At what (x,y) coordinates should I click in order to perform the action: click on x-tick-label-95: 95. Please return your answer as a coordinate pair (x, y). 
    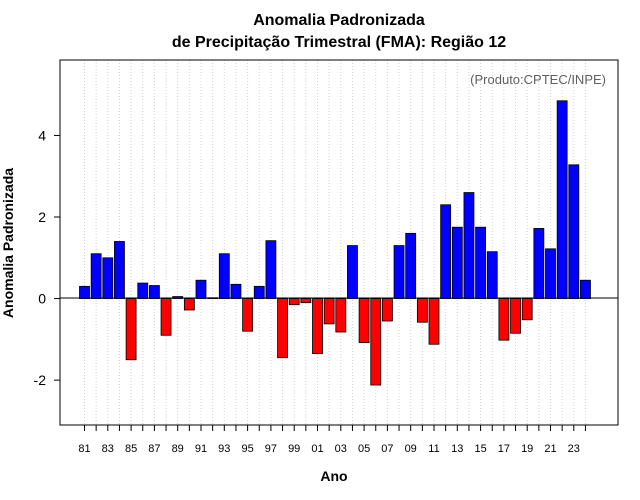
    Looking at the image, I should click on (247, 449).